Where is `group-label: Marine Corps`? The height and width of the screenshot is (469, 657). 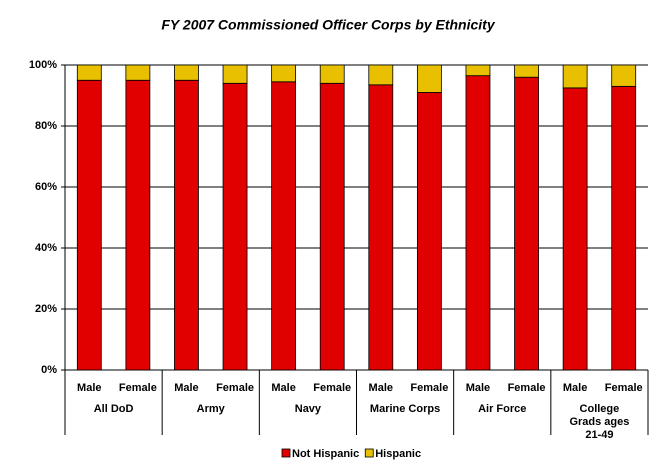
group-label: Marine Corps is located at coordinates (405, 409).